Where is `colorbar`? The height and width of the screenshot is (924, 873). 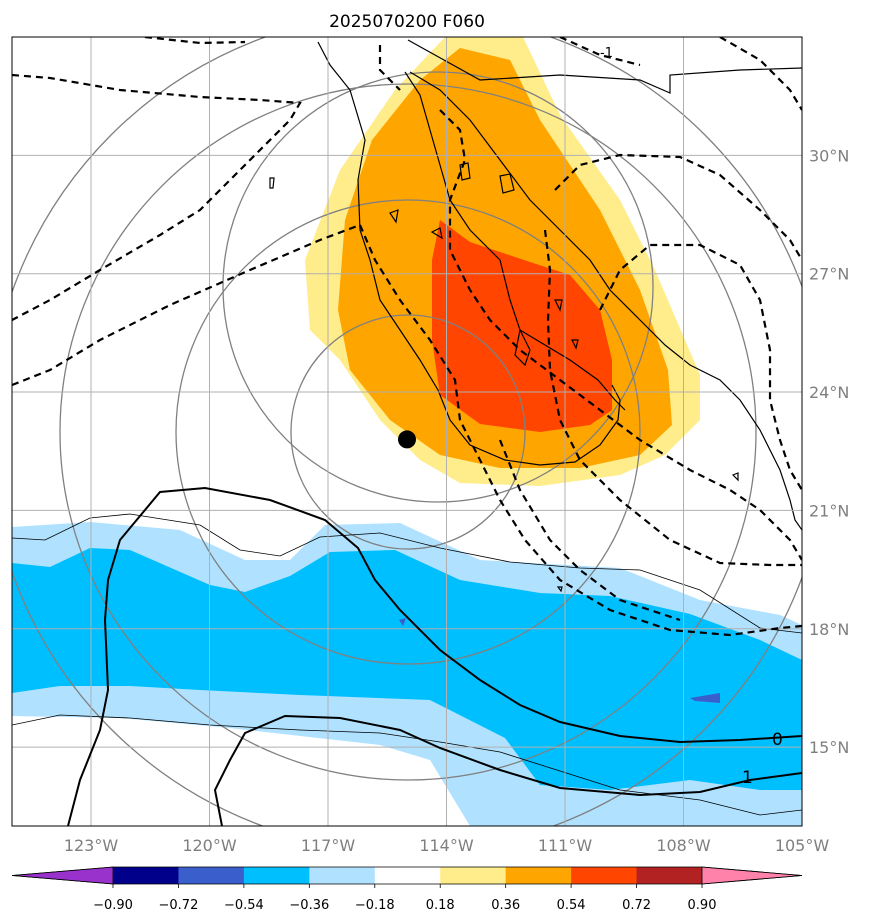 colorbar is located at coordinates (407, 875).